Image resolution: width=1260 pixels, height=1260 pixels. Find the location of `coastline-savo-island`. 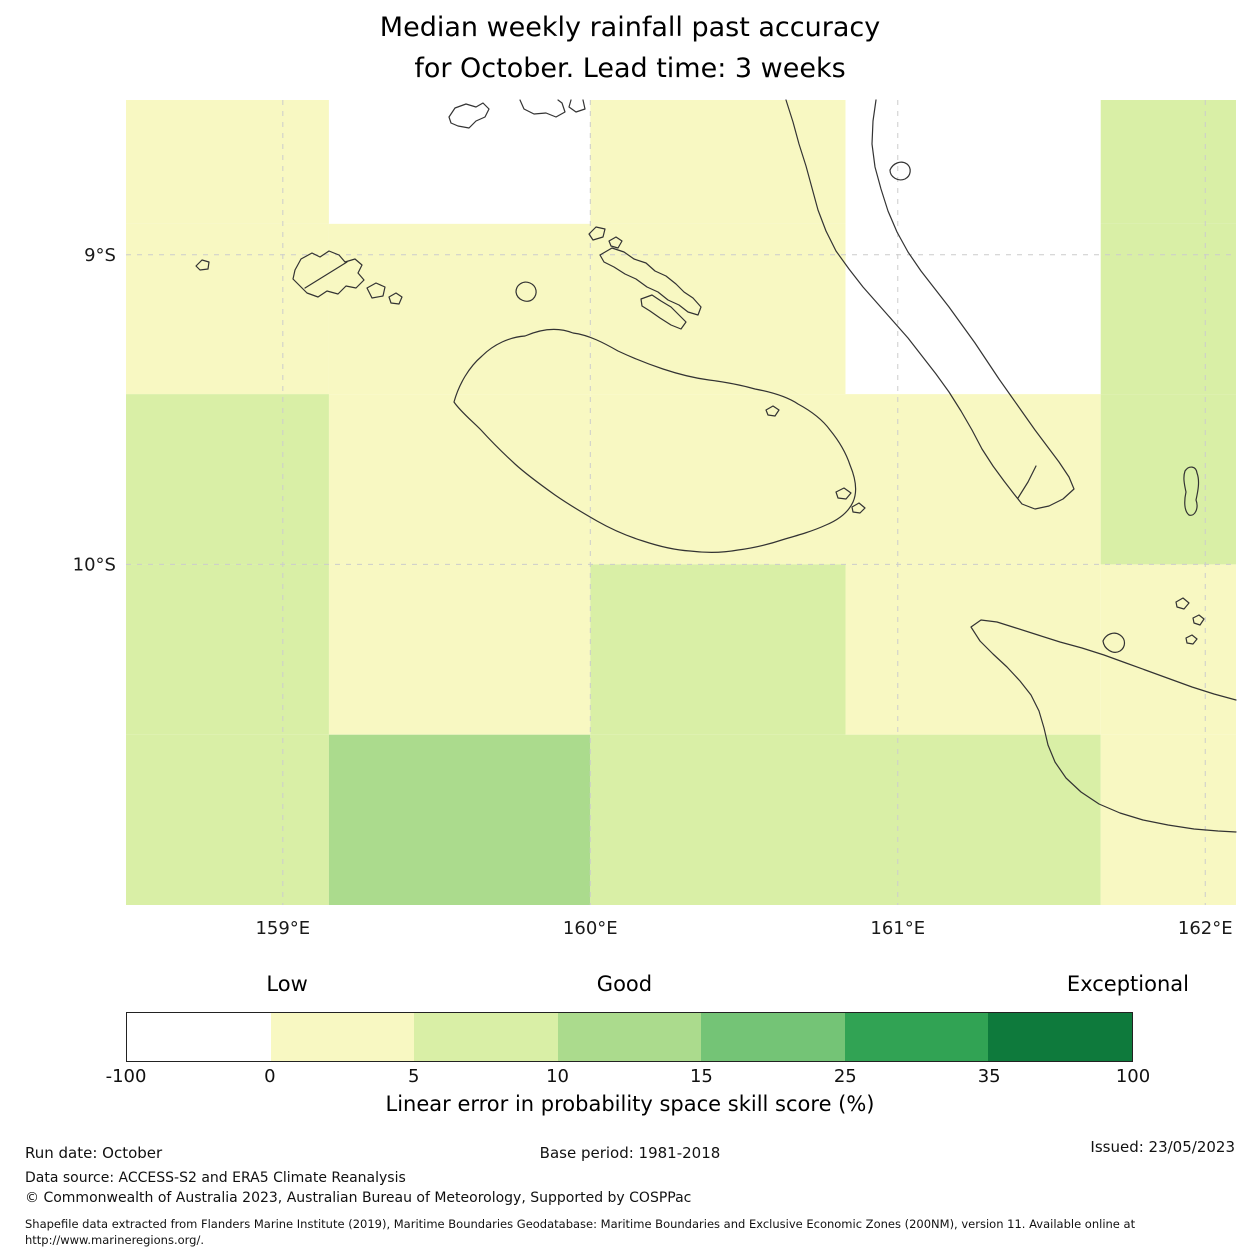

coastline-savo-island is located at coordinates (526, 291).